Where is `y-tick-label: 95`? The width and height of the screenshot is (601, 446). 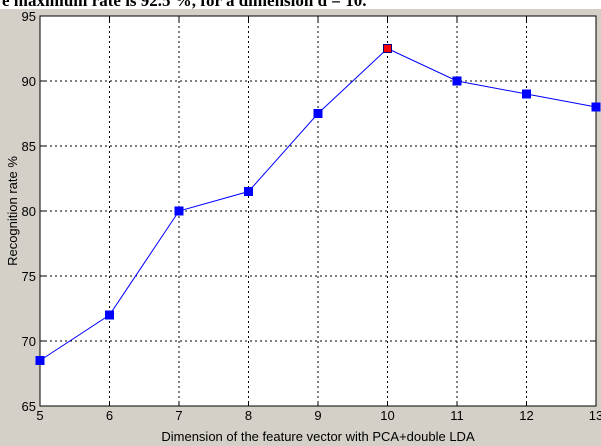 y-tick-label: 95 is located at coordinates (29, 16).